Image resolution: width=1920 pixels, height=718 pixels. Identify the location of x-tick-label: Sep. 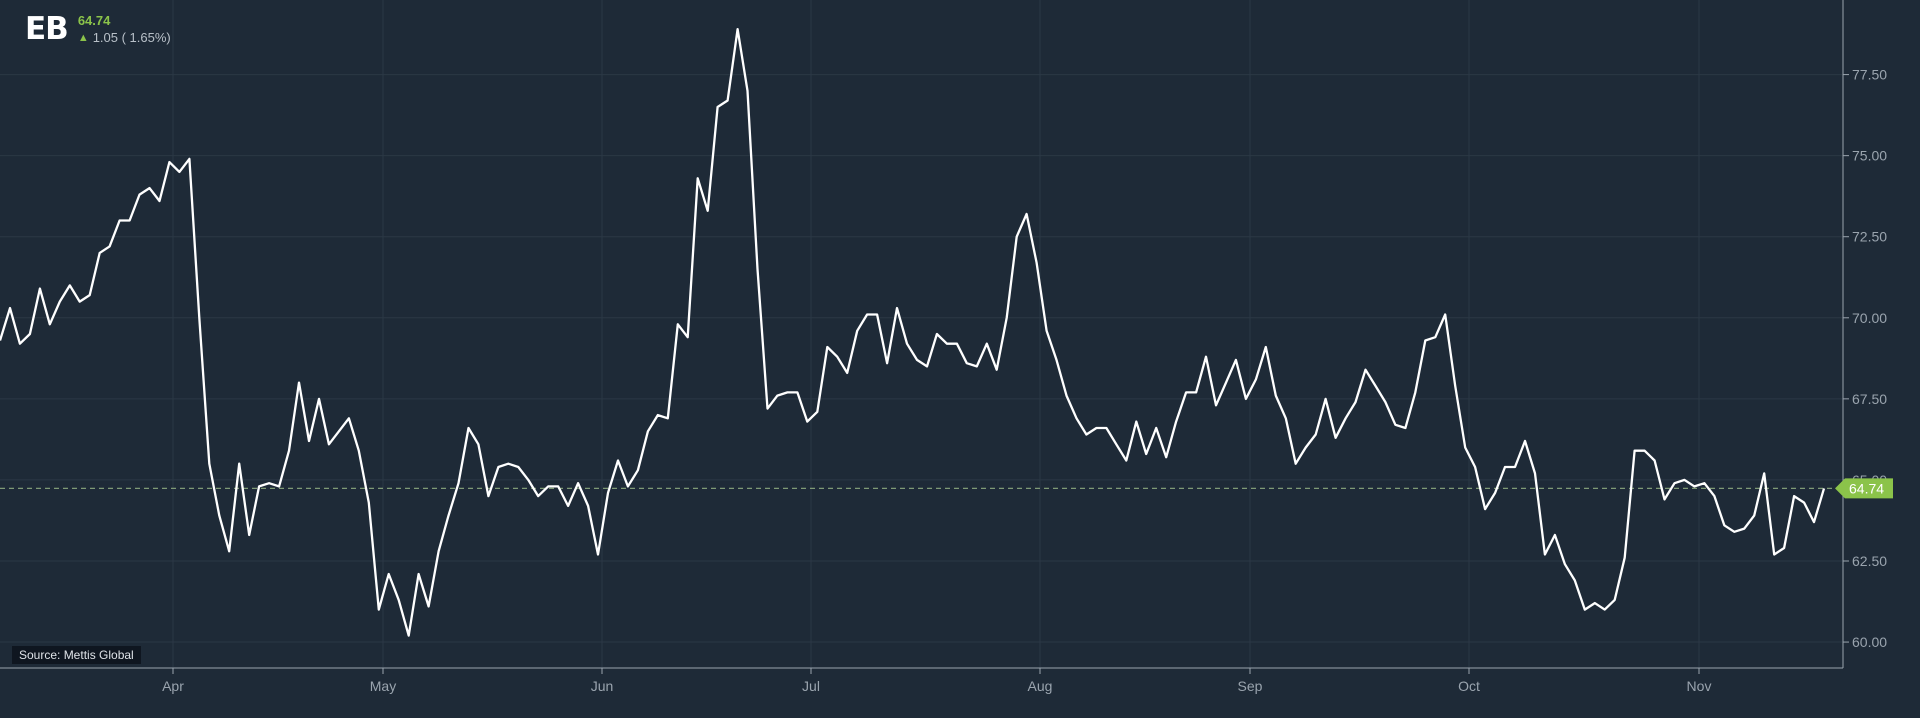
(1250, 686).